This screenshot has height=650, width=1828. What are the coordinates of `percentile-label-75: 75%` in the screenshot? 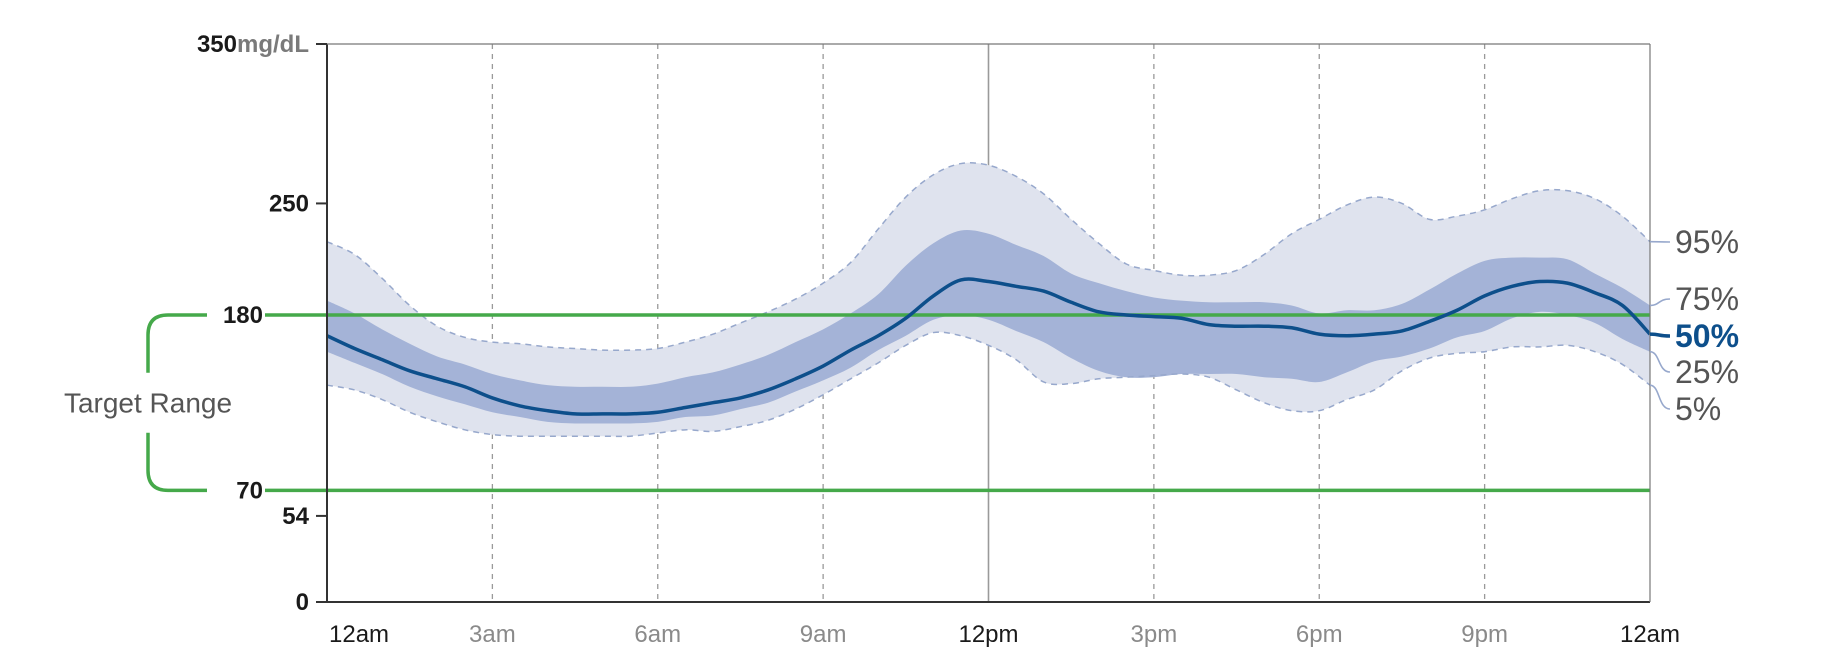 It's located at (1707, 299).